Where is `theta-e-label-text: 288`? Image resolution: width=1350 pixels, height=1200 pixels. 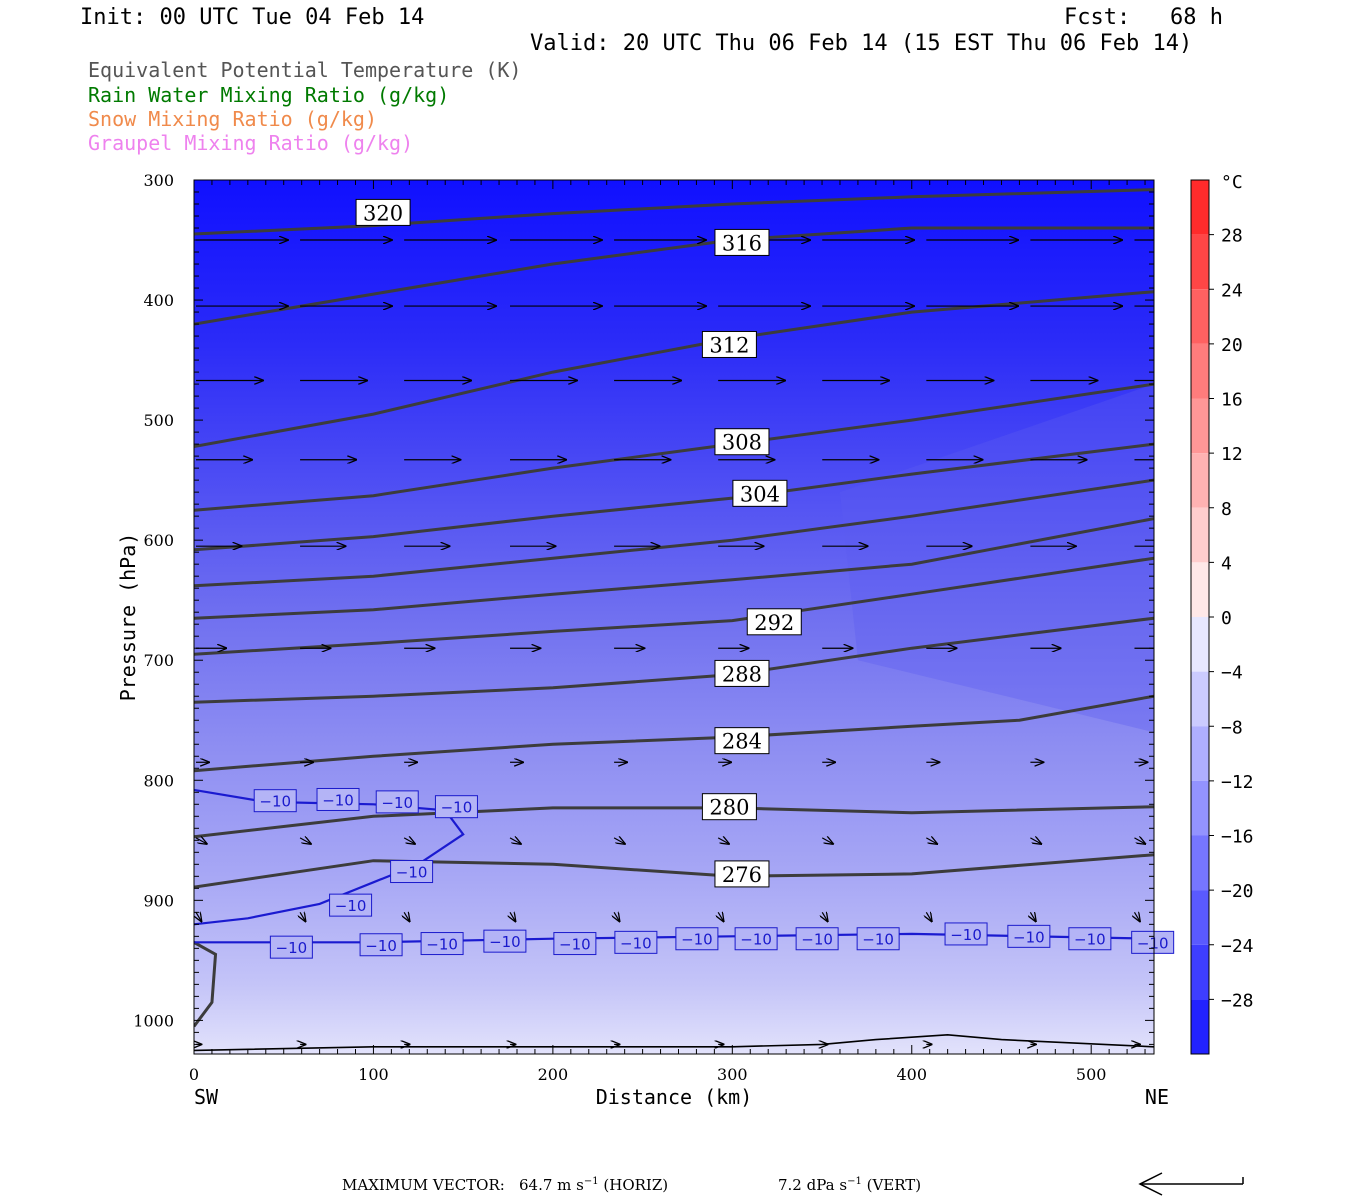 theta-e-label-text: 288 is located at coordinates (742, 674).